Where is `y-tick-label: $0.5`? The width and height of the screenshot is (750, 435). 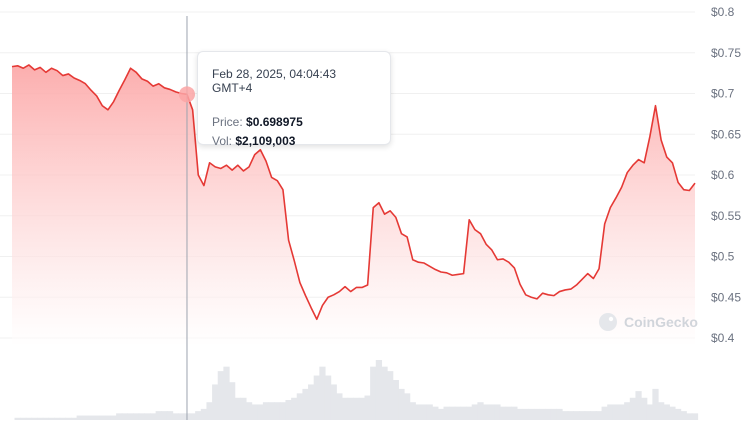 y-tick-label: $0.5 is located at coordinates (723, 257).